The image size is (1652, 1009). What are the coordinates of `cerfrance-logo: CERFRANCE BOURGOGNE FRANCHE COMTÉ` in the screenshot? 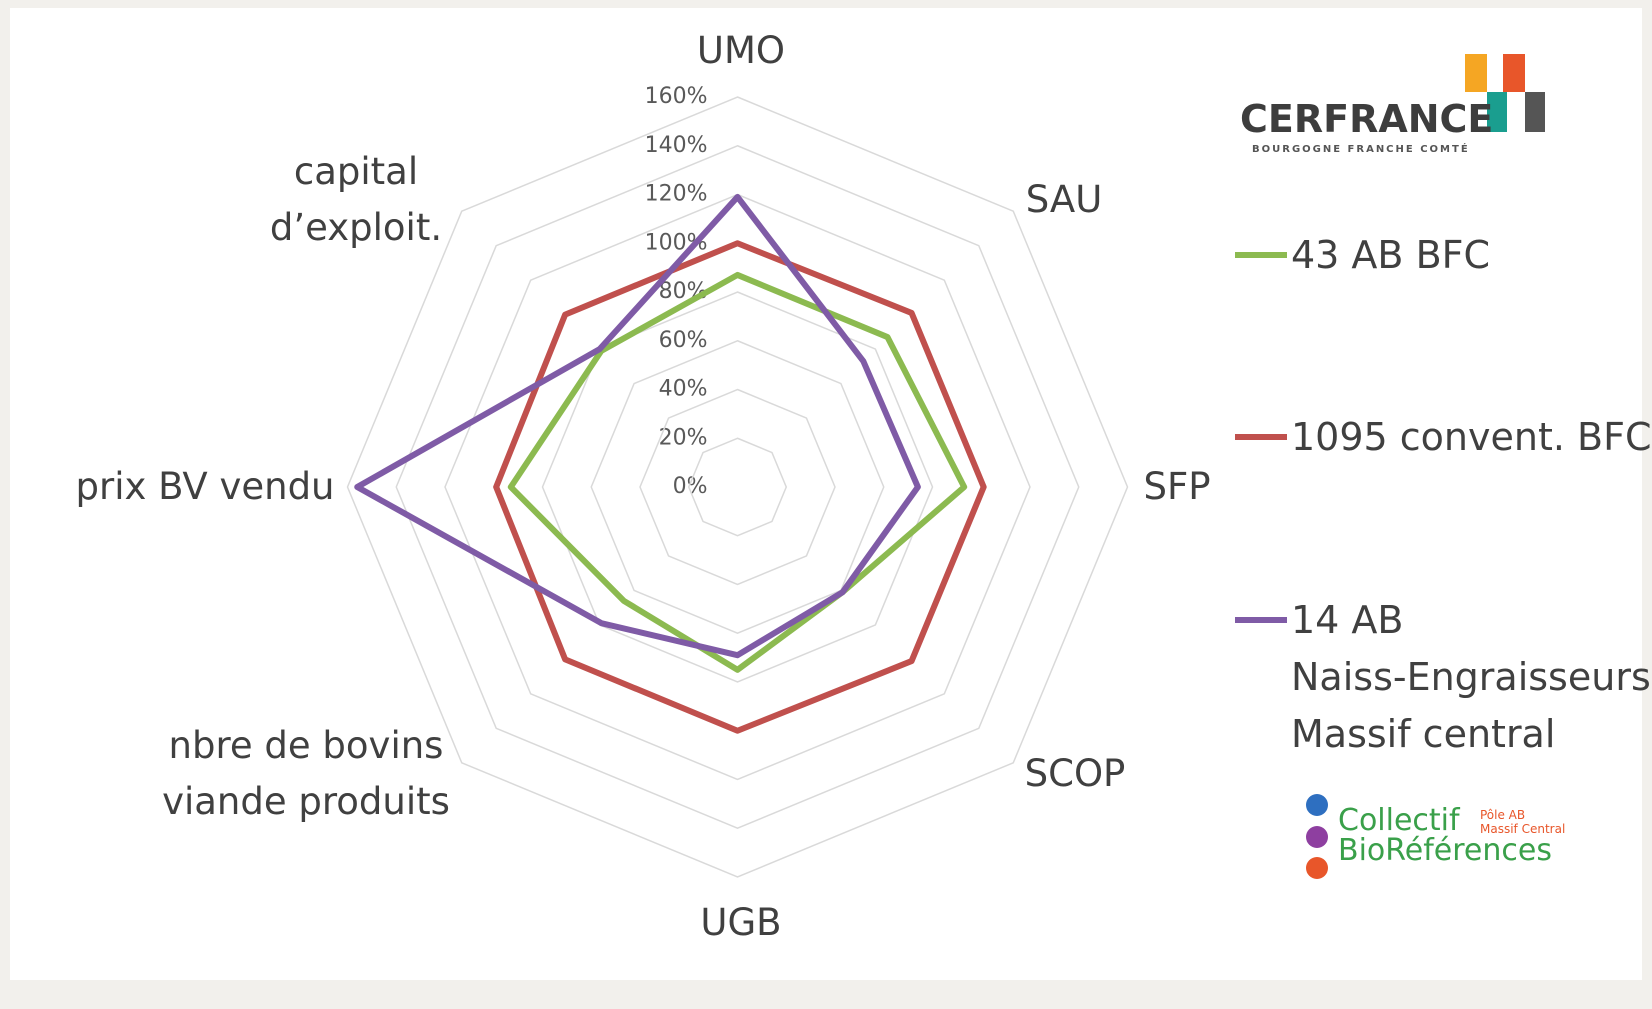 It's located at (1392, 104).